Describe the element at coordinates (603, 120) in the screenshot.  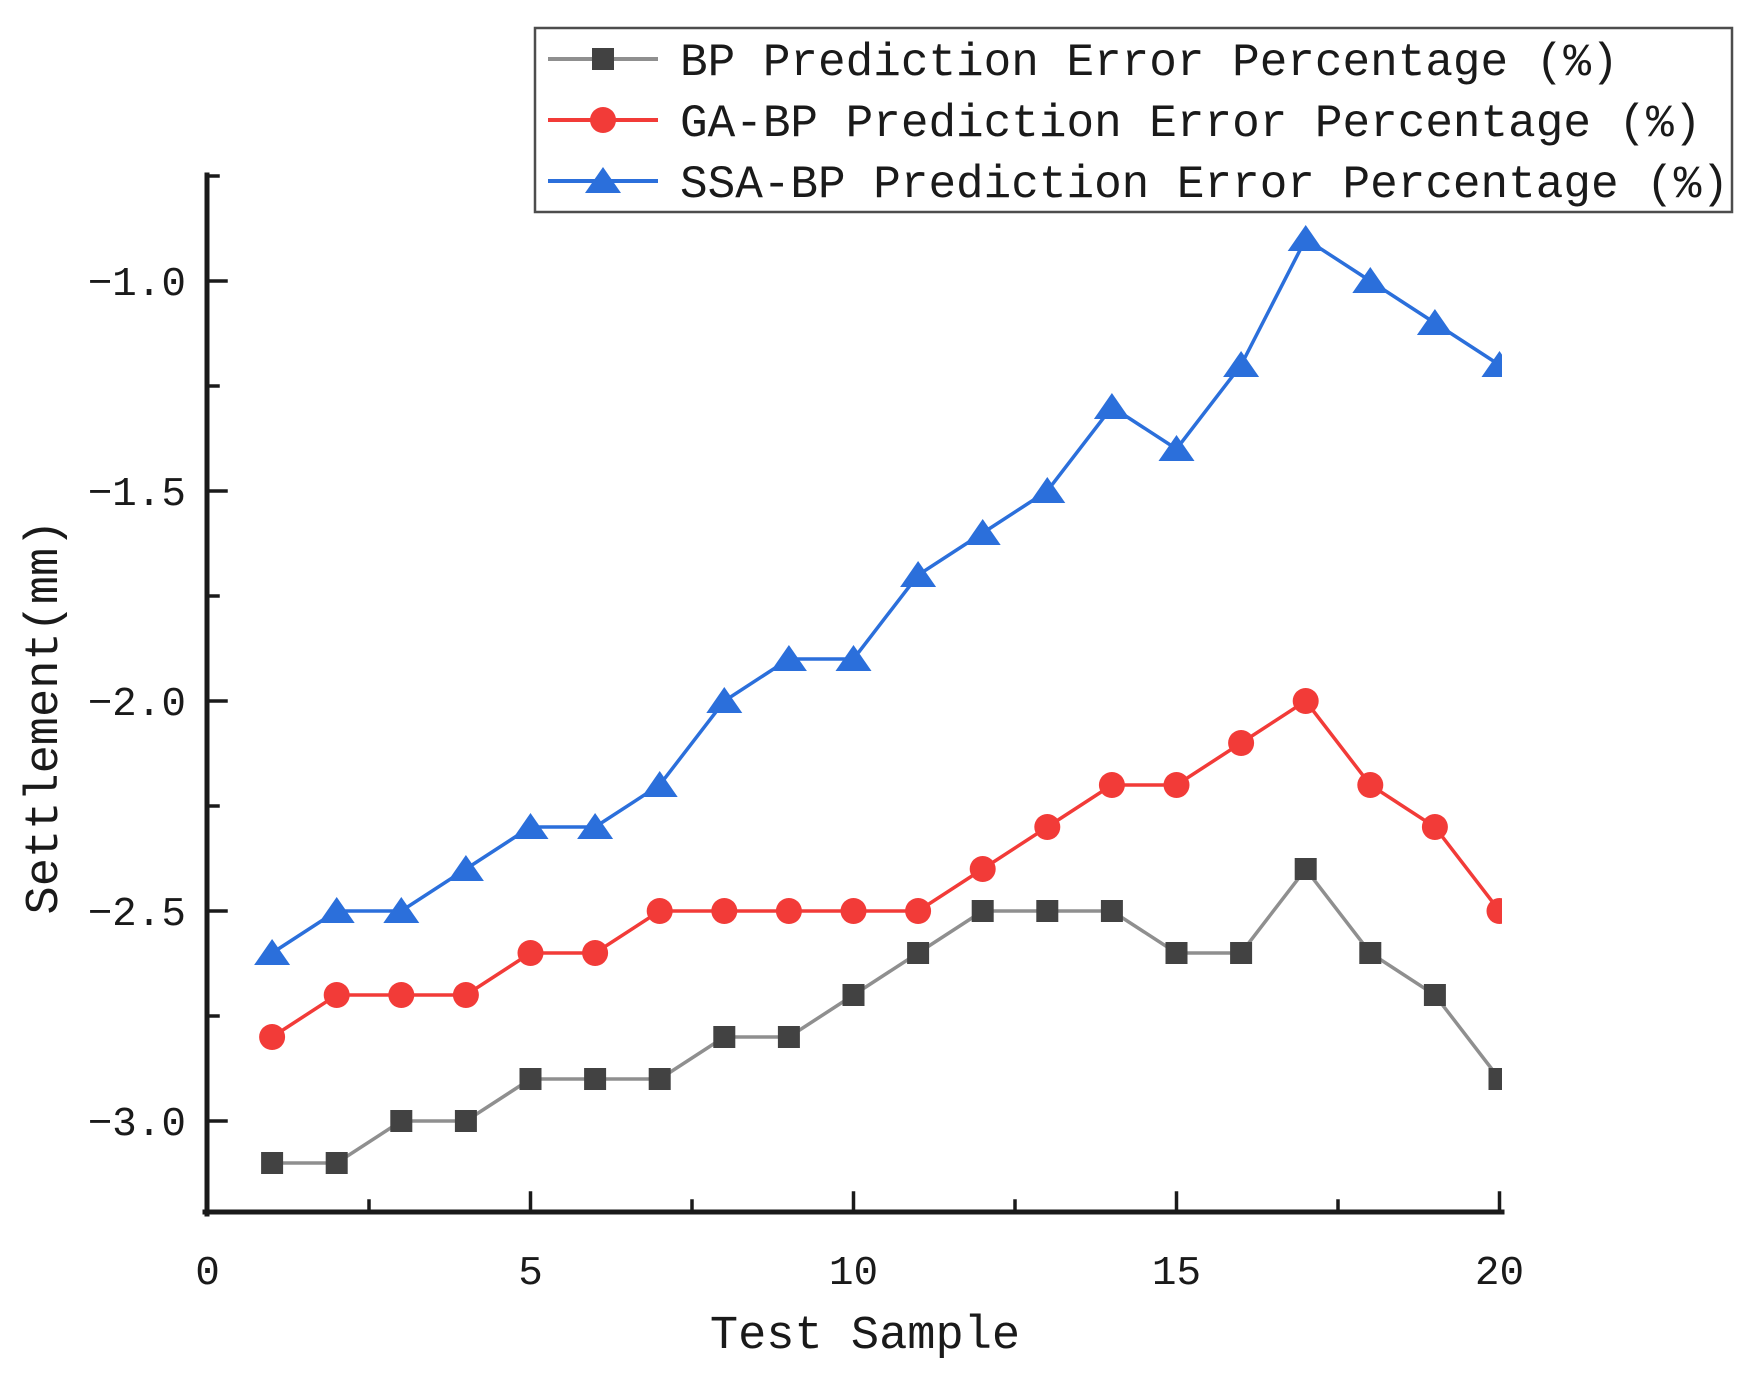
I see `legend-circle-marker` at that location.